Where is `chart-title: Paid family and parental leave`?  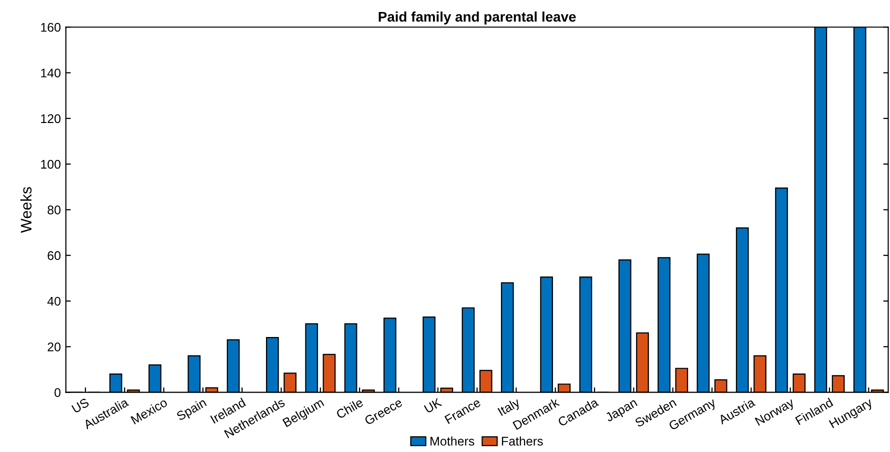
chart-title: Paid family and parental leave is located at coordinates (477, 18).